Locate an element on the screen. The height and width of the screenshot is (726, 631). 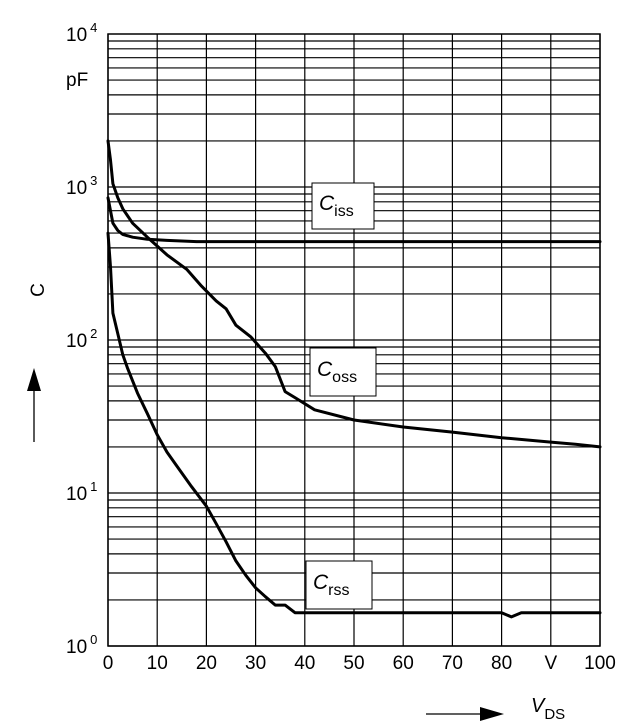
y-tick-label: 10 4 is located at coordinates (81, 33).